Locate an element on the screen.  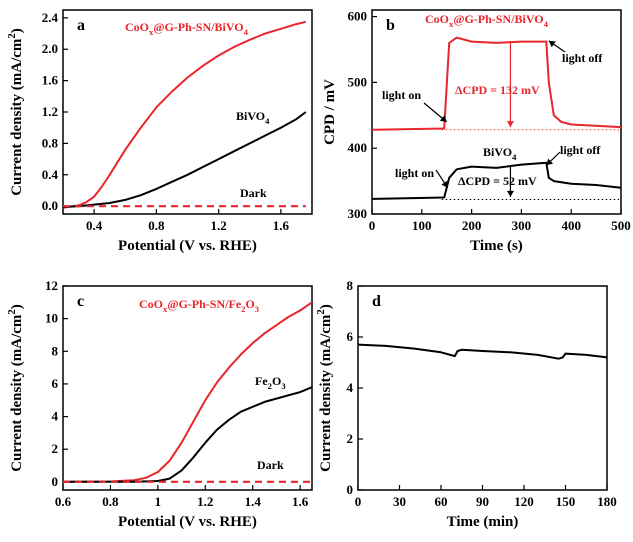
y-tick-label: 1.6 is located at coordinates (50, 80).